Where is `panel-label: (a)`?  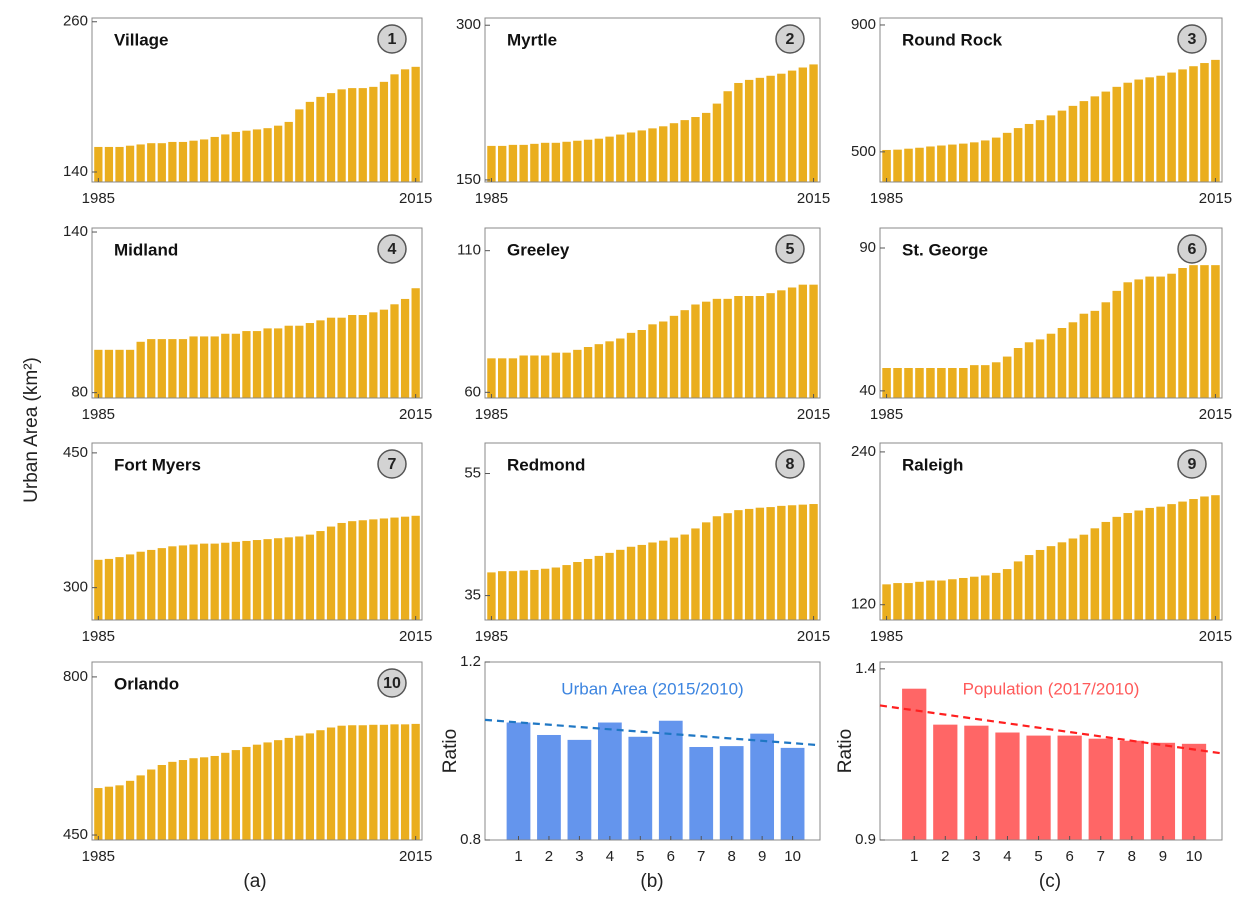 panel-label: (a) is located at coordinates (254, 881).